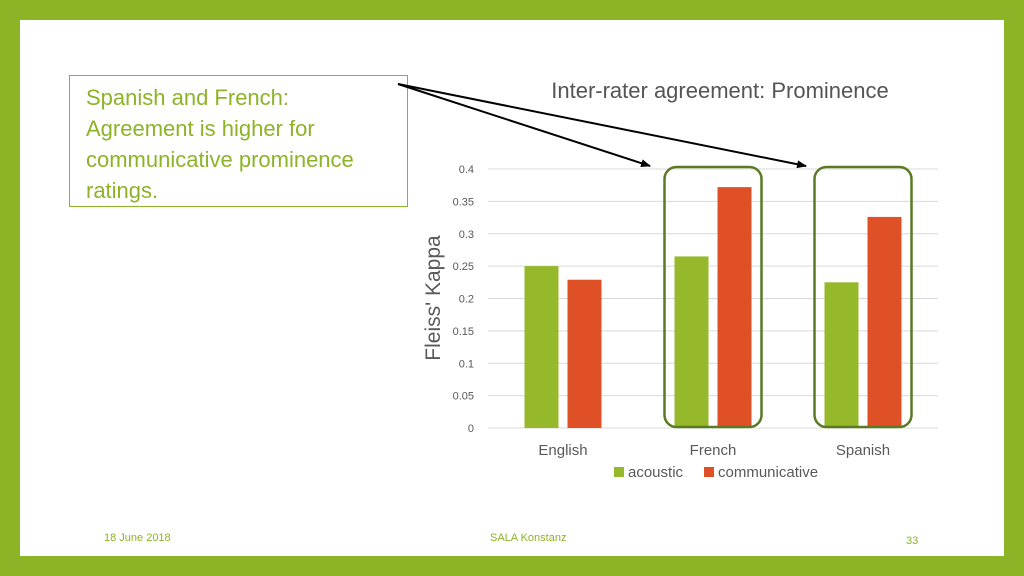 The image size is (1024, 576). I want to click on bar-english-acoustic, so click(541, 347).